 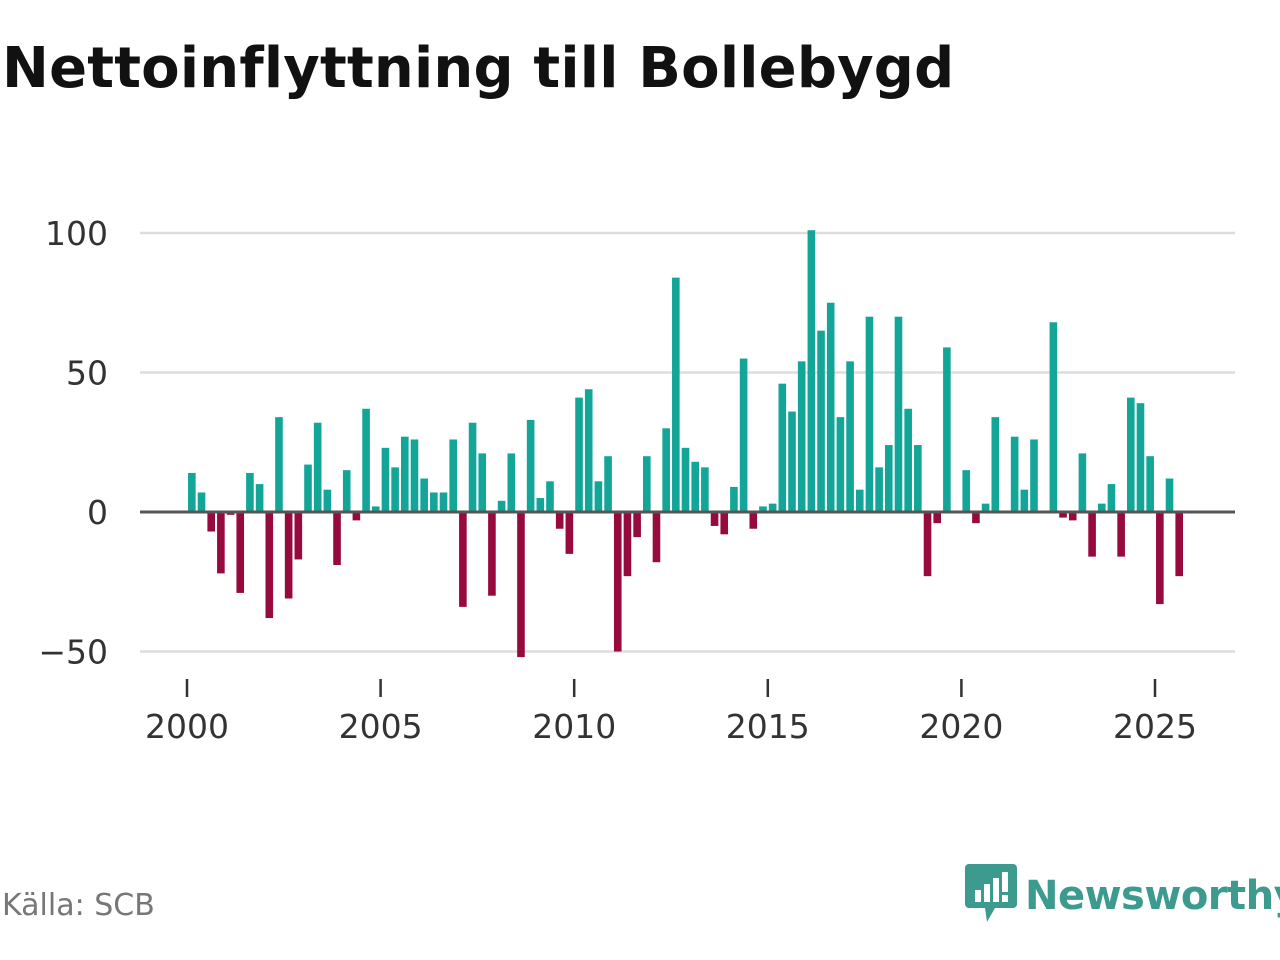 I want to click on x-tick-label: 2000, so click(x=187, y=726).